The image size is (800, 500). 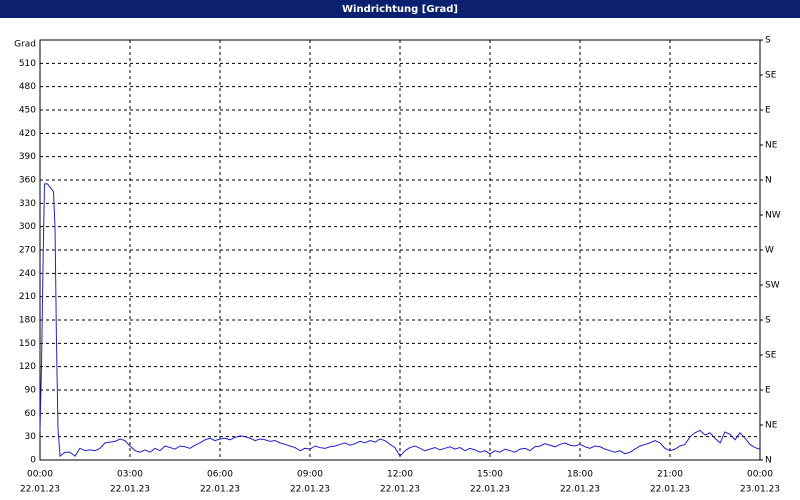 I want to click on x-tick-label: 21:00, so click(x=670, y=475).